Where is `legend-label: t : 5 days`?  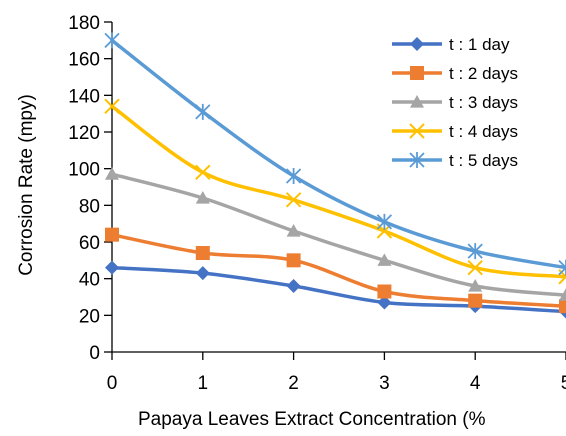
legend-label: t : 5 days is located at coordinates (483, 160).